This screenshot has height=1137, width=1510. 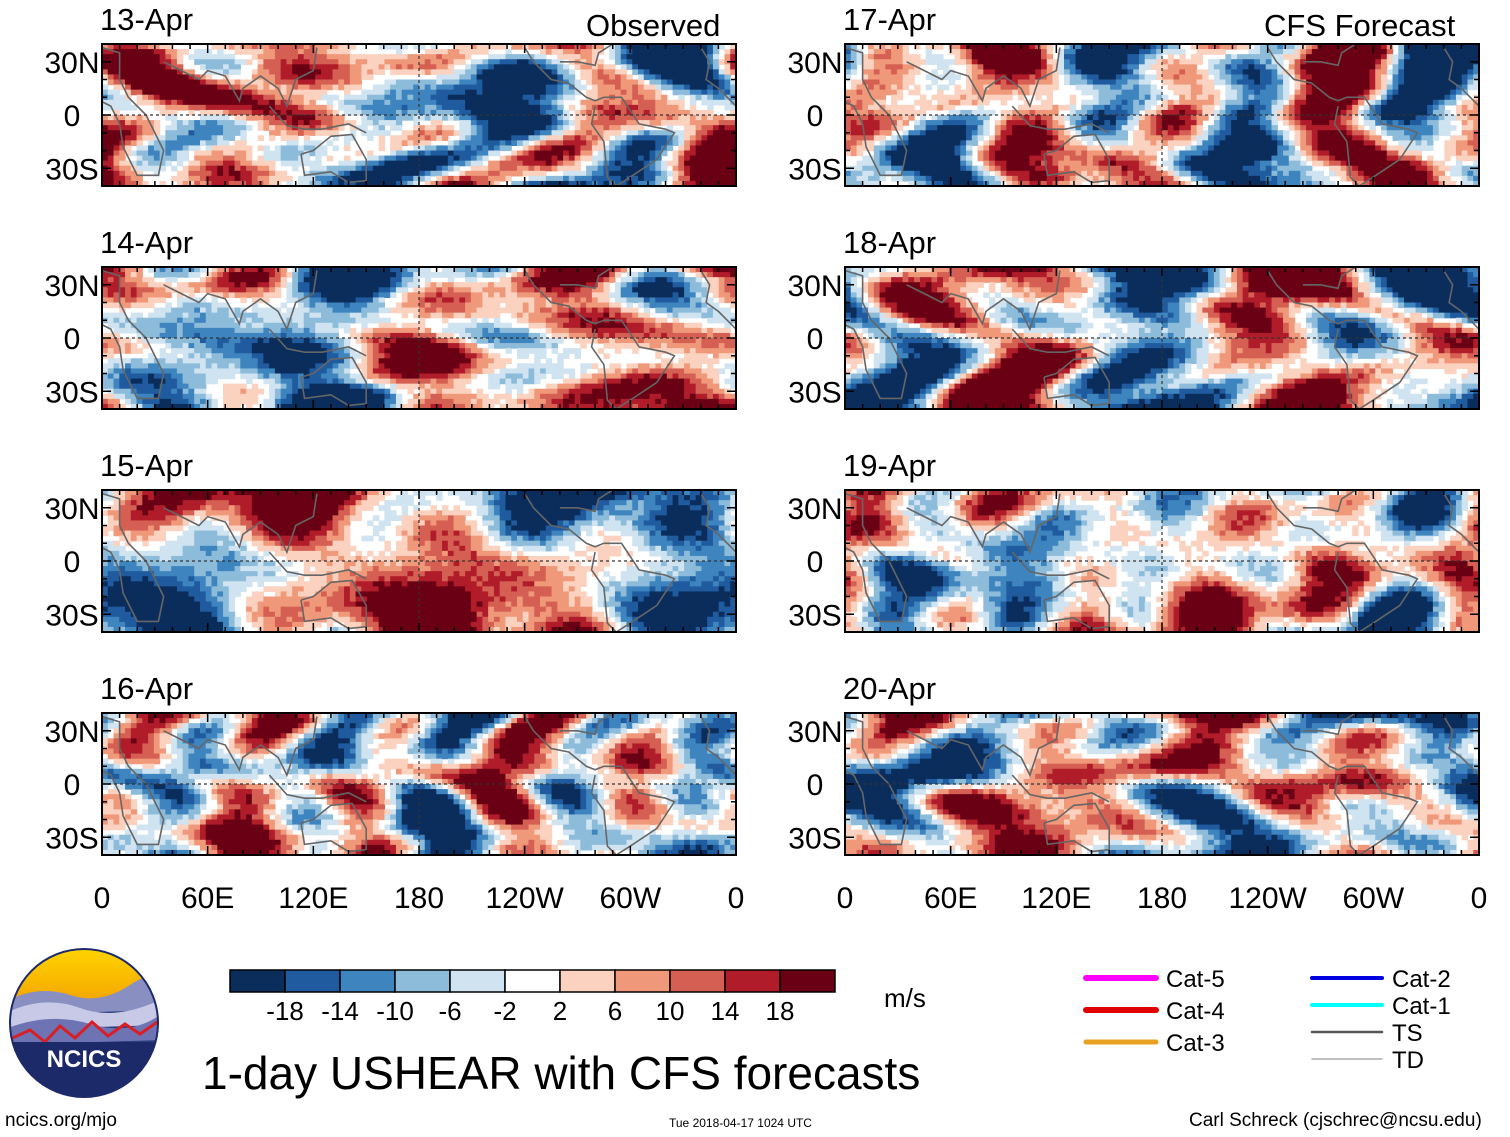 What do you see at coordinates (1195, 1011) in the screenshot?
I see `legend-label: Cat-4` at bounding box center [1195, 1011].